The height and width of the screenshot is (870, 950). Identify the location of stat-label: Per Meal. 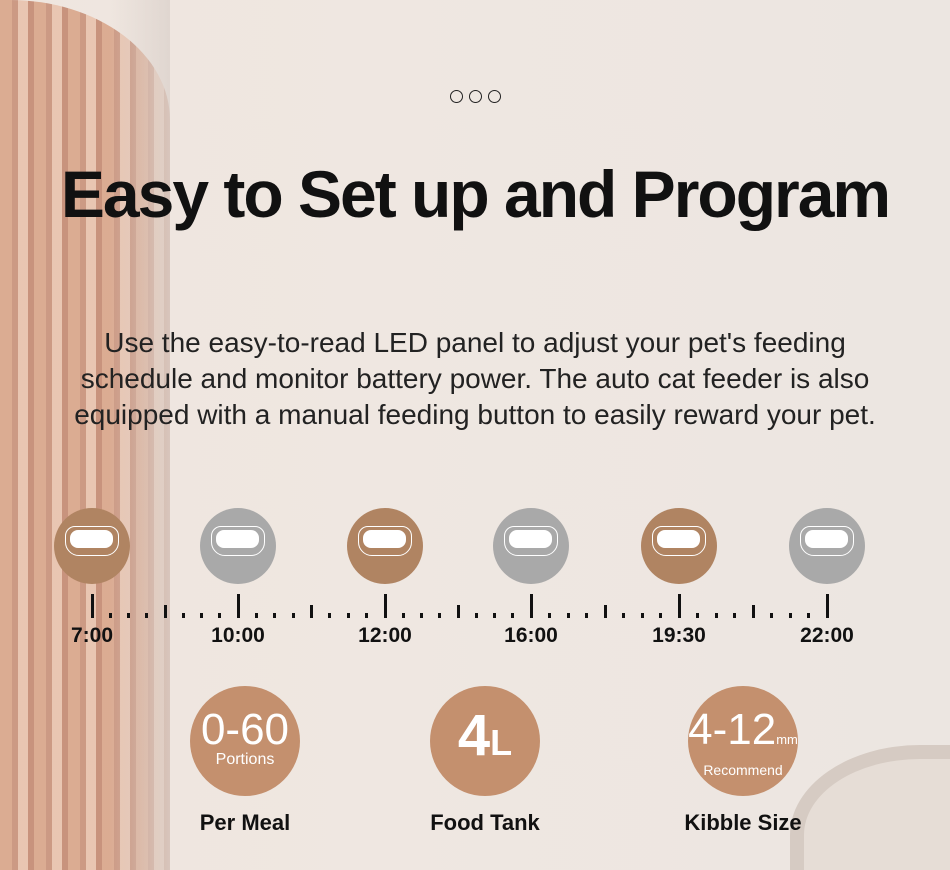
(245, 822).